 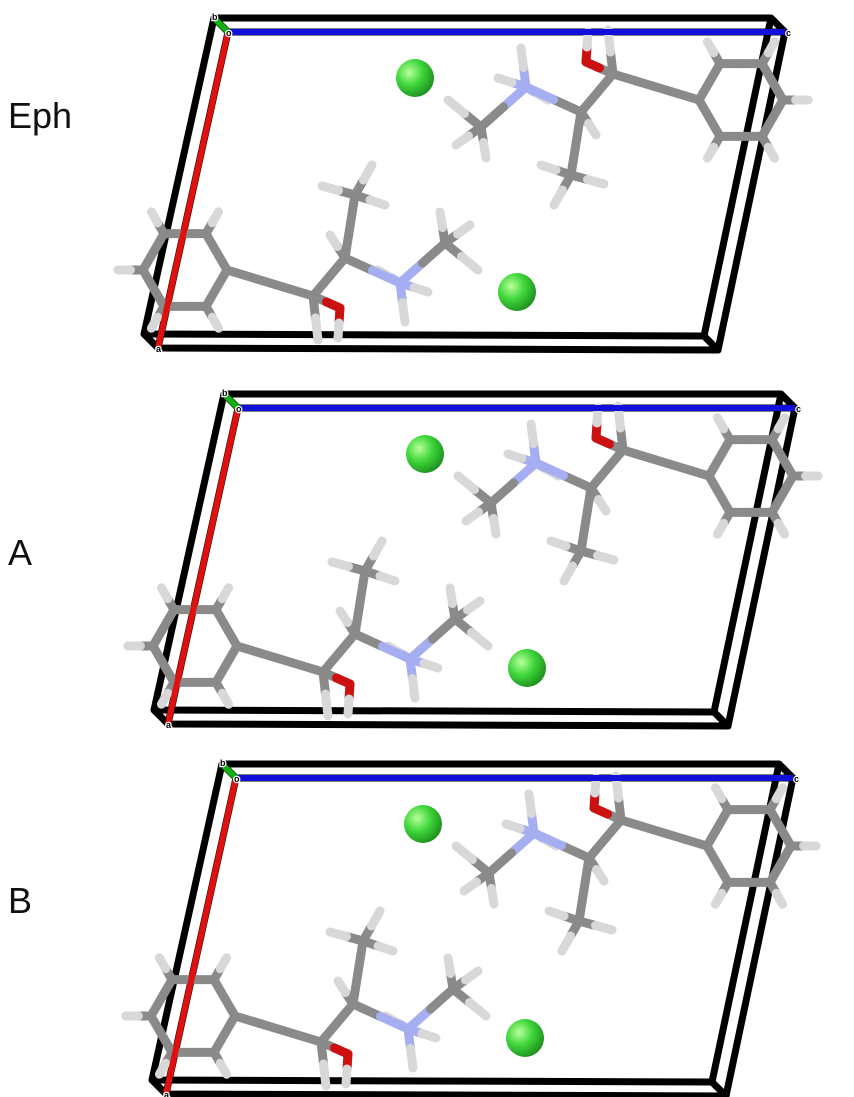 What do you see at coordinates (40, 115) in the screenshot?
I see `panel-label: Eph` at bounding box center [40, 115].